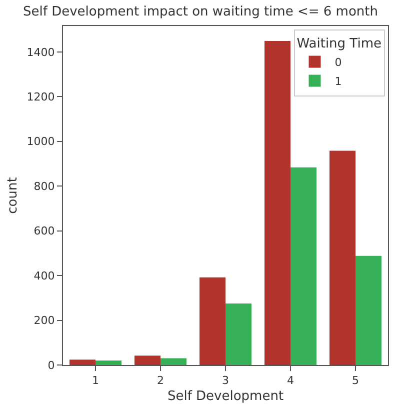  Describe the element at coordinates (40, 97) in the screenshot. I see `y-tick-label: 1200` at that location.